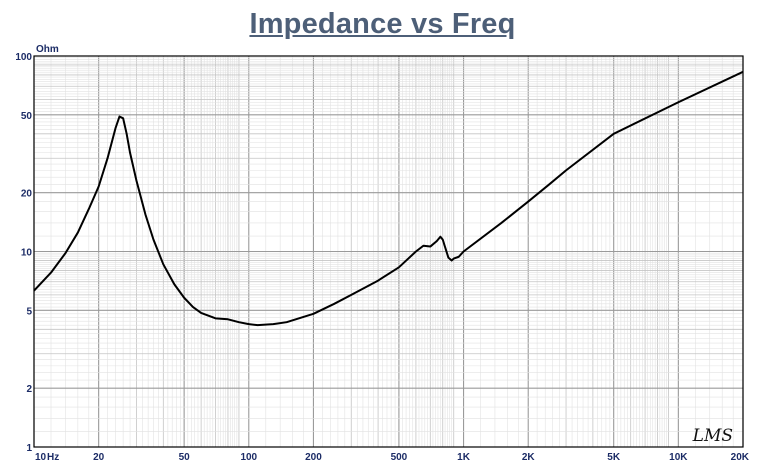  What do you see at coordinates (99, 457) in the screenshot?
I see `x-tick-label: 20` at bounding box center [99, 457].